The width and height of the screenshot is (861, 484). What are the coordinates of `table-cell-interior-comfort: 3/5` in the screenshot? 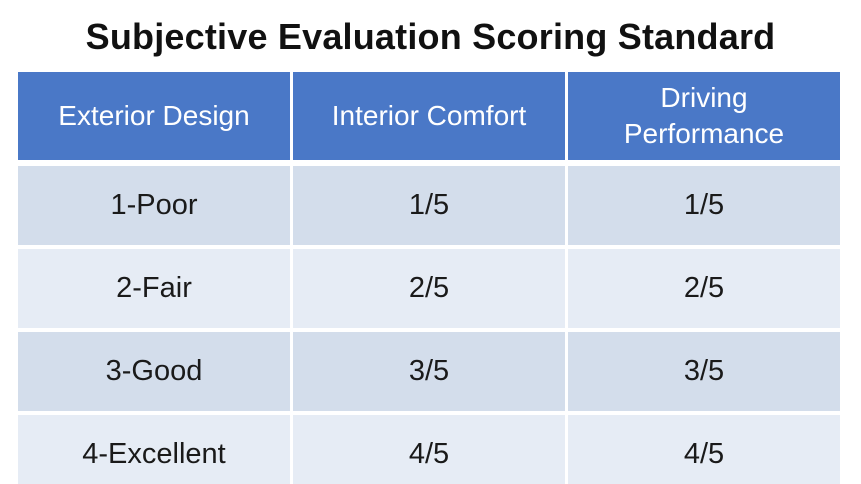 It's located at (430, 373).